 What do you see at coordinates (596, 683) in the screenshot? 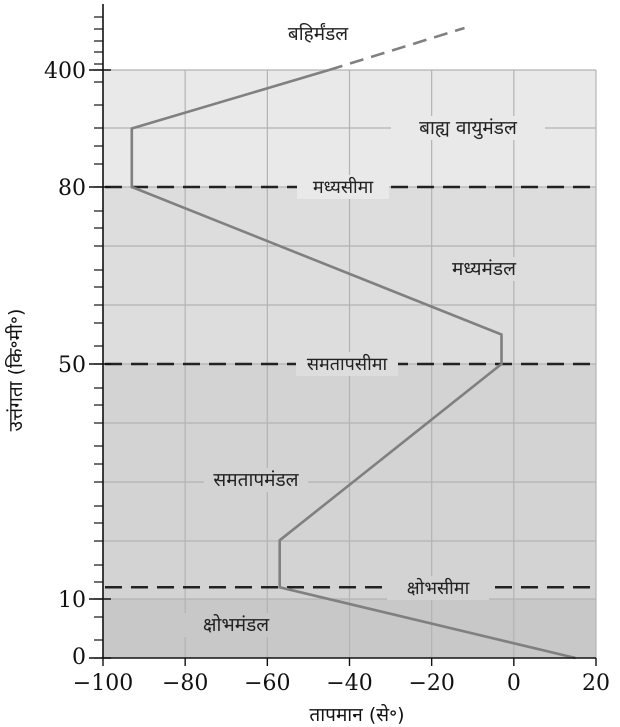
I see `x-tick-label: 20` at bounding box center [596, 683].